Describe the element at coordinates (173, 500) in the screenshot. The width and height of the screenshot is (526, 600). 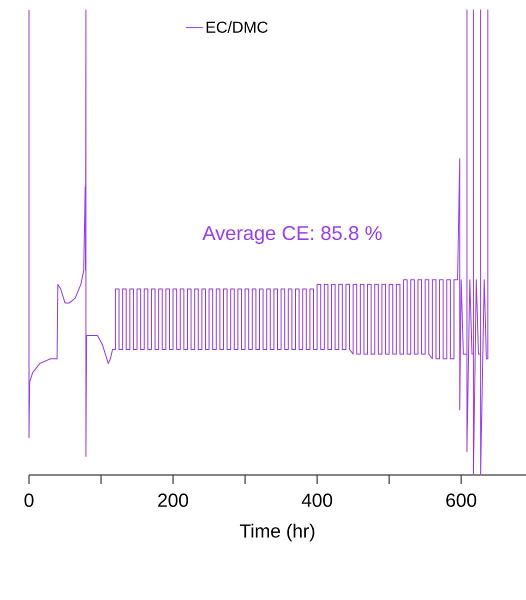
I see `x-tick-label: 200` at that location.